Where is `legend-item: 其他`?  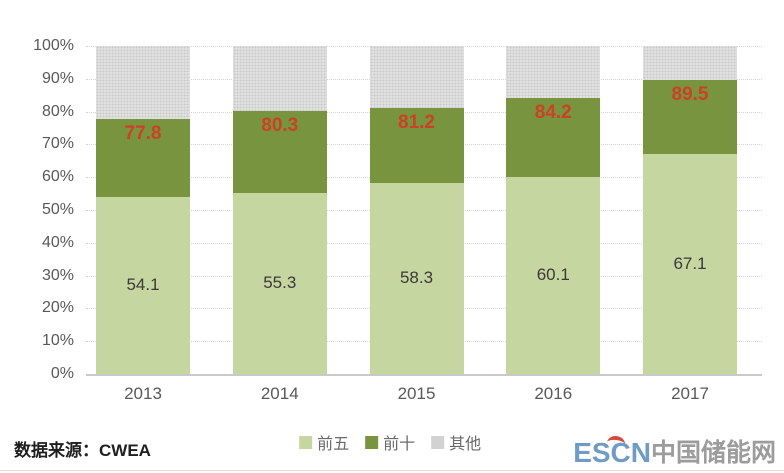
legend-item: 其他 is located at coordinates (456, 442).